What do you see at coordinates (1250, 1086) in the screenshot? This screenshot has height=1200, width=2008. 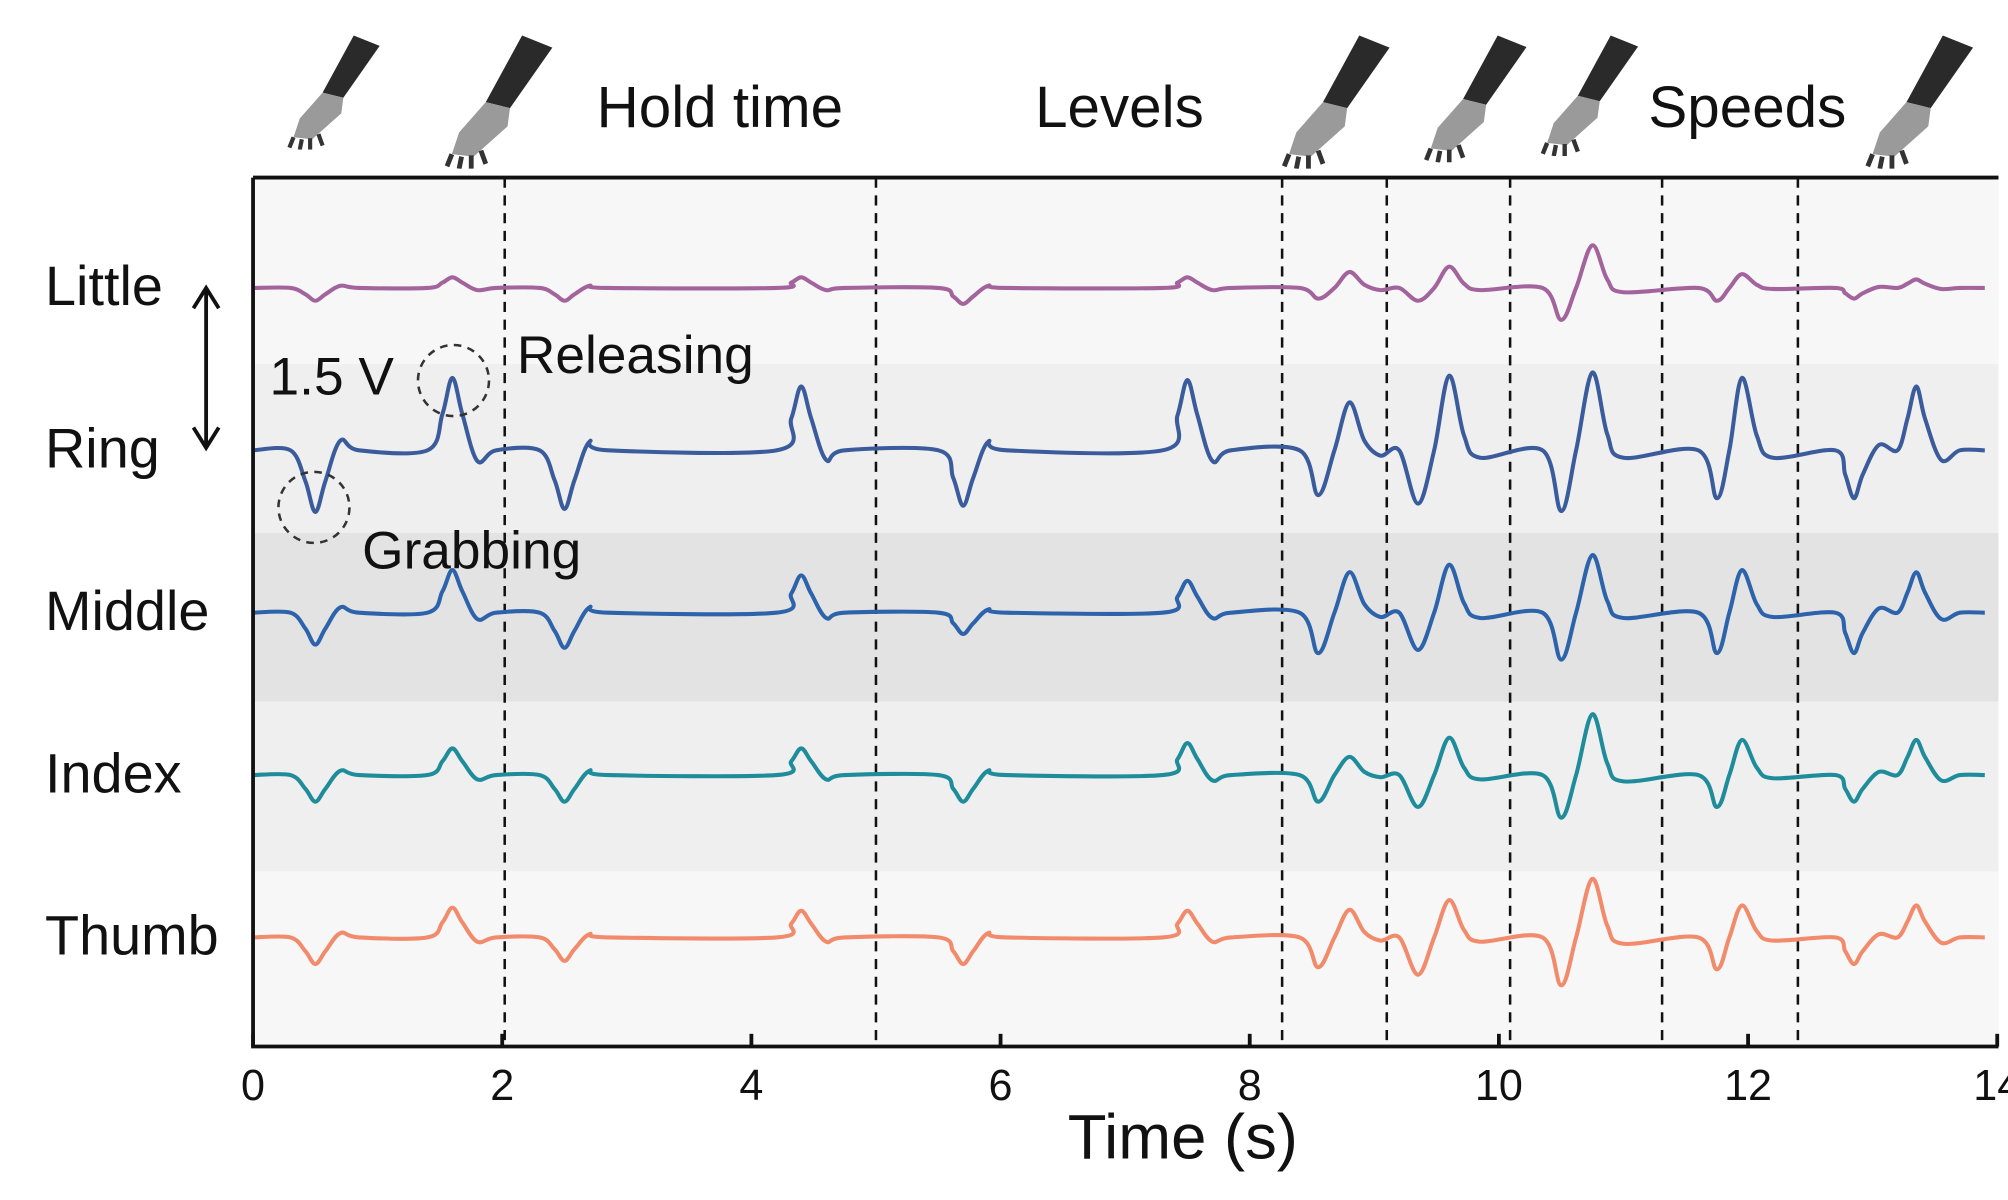 I see `x-tick-label: 8` at bounding box center [1250, 1086].